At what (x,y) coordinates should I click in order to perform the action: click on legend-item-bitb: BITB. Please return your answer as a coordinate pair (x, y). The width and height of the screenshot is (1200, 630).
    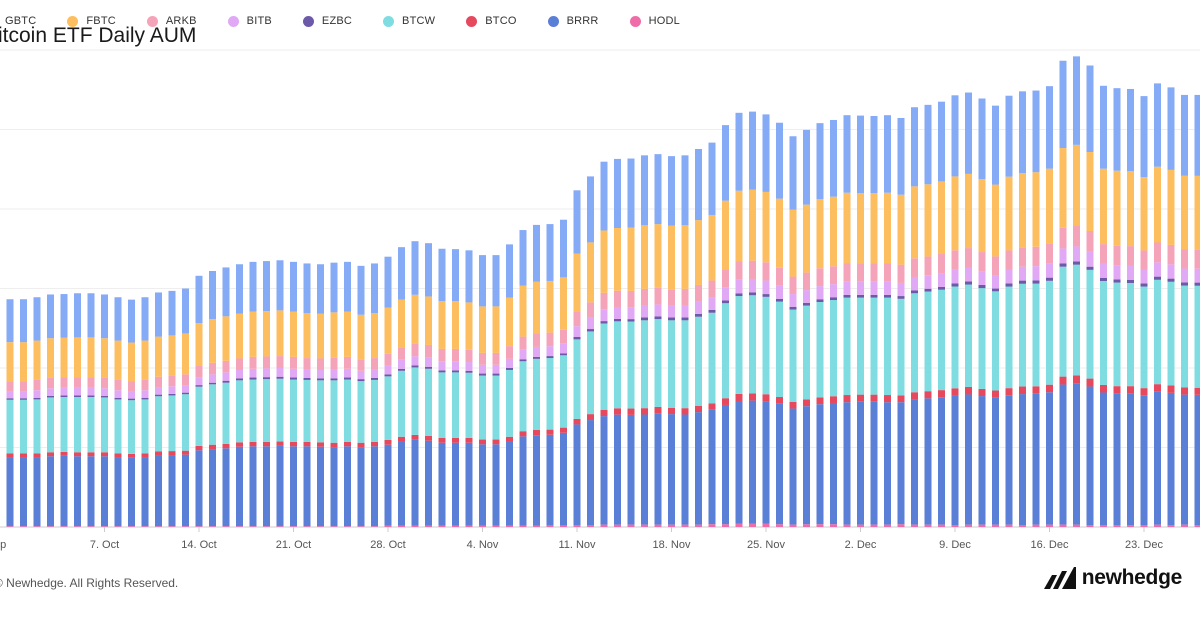
    Looking at the image, I should click on (249, 21).